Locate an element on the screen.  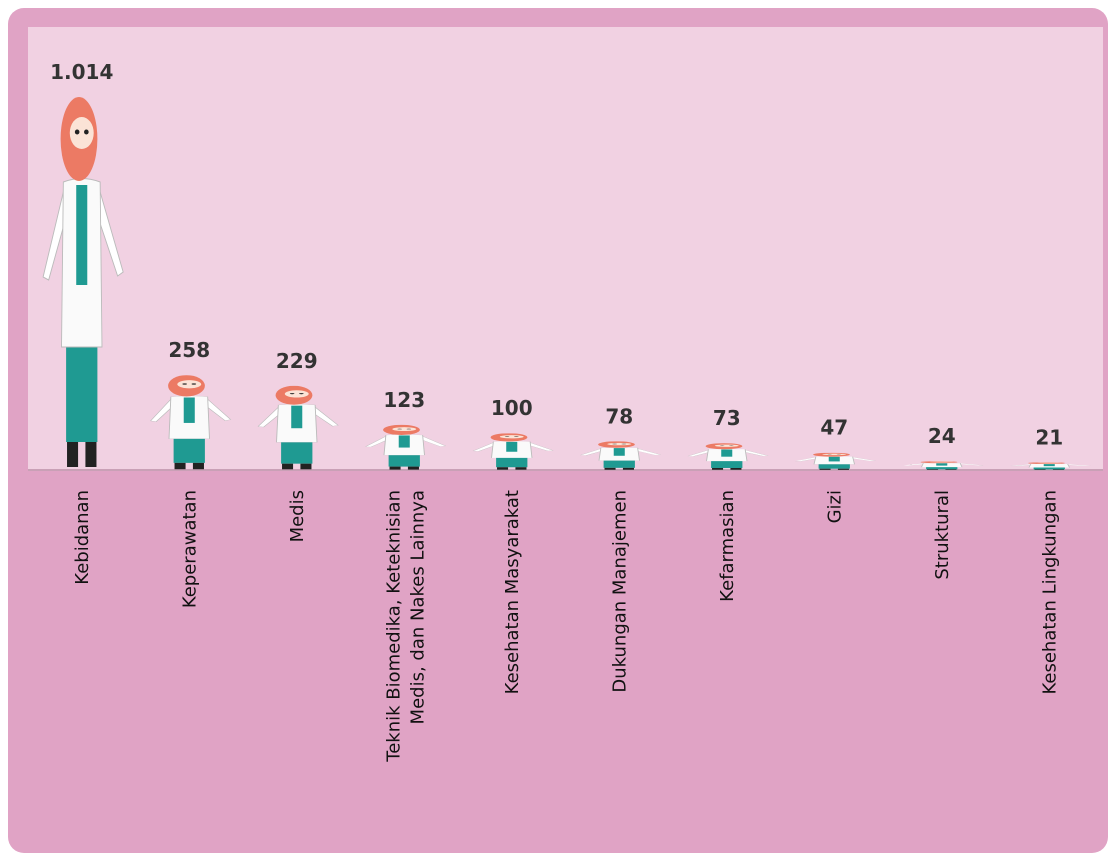
x-tick-label: Kefarmasian is located at coordinates (727, 546).